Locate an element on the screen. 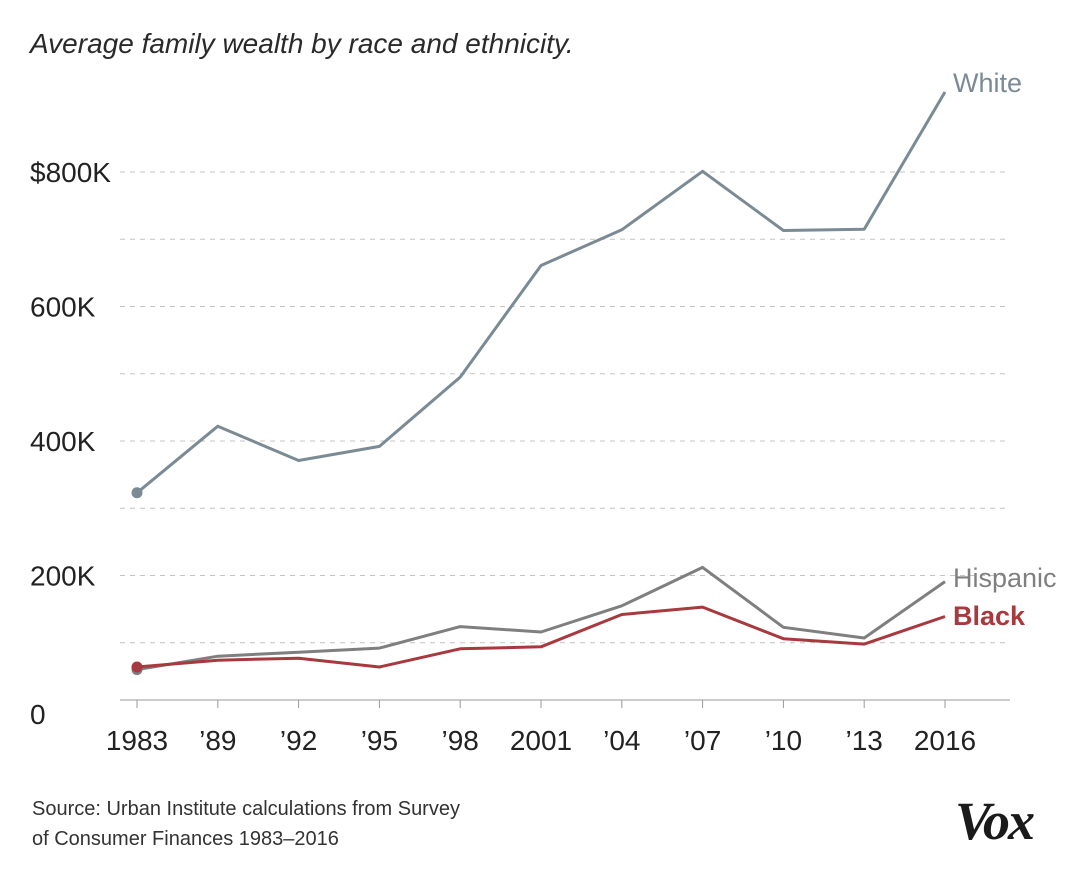 Image resolution: width=1080 pixels, height=869 pixels. x-tick-label: 1983 is located at coordinates (137, 740).